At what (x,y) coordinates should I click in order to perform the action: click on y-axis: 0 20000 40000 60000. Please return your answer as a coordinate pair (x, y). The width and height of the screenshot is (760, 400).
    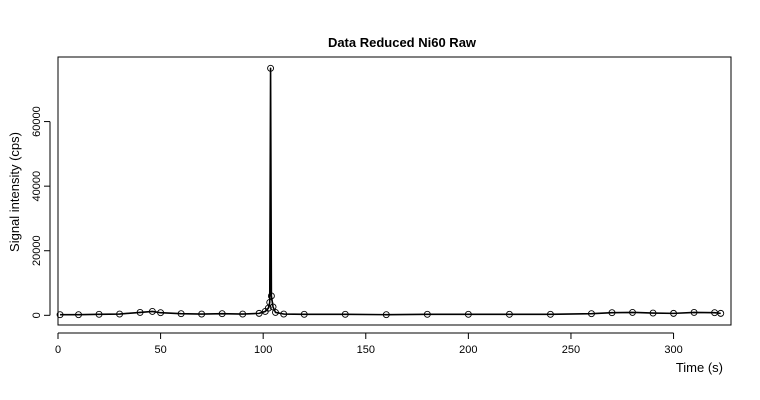
    Looking at the image, I should click on (41, 212).